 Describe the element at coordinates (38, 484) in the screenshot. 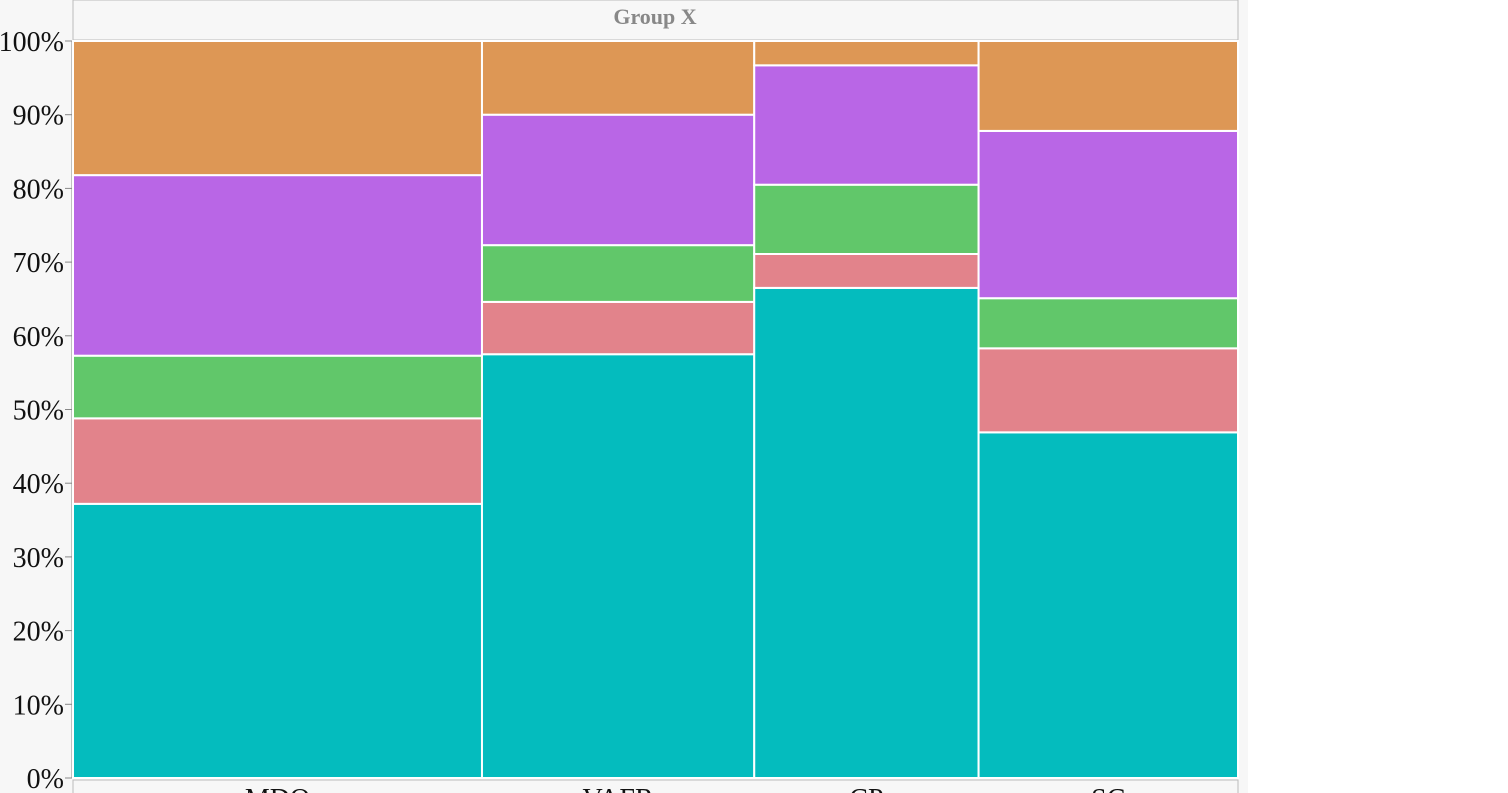

I see `y-tick-label: 40%` at that location.